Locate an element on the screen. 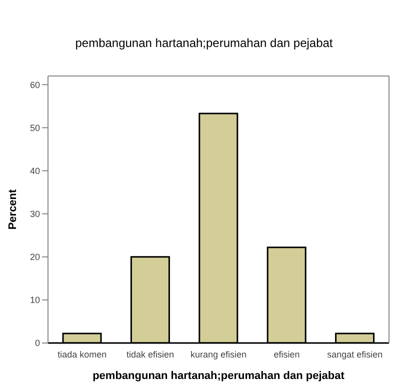 The image size is (400, 391). y-tick-label: 30 is located at coordinates (35, 214).